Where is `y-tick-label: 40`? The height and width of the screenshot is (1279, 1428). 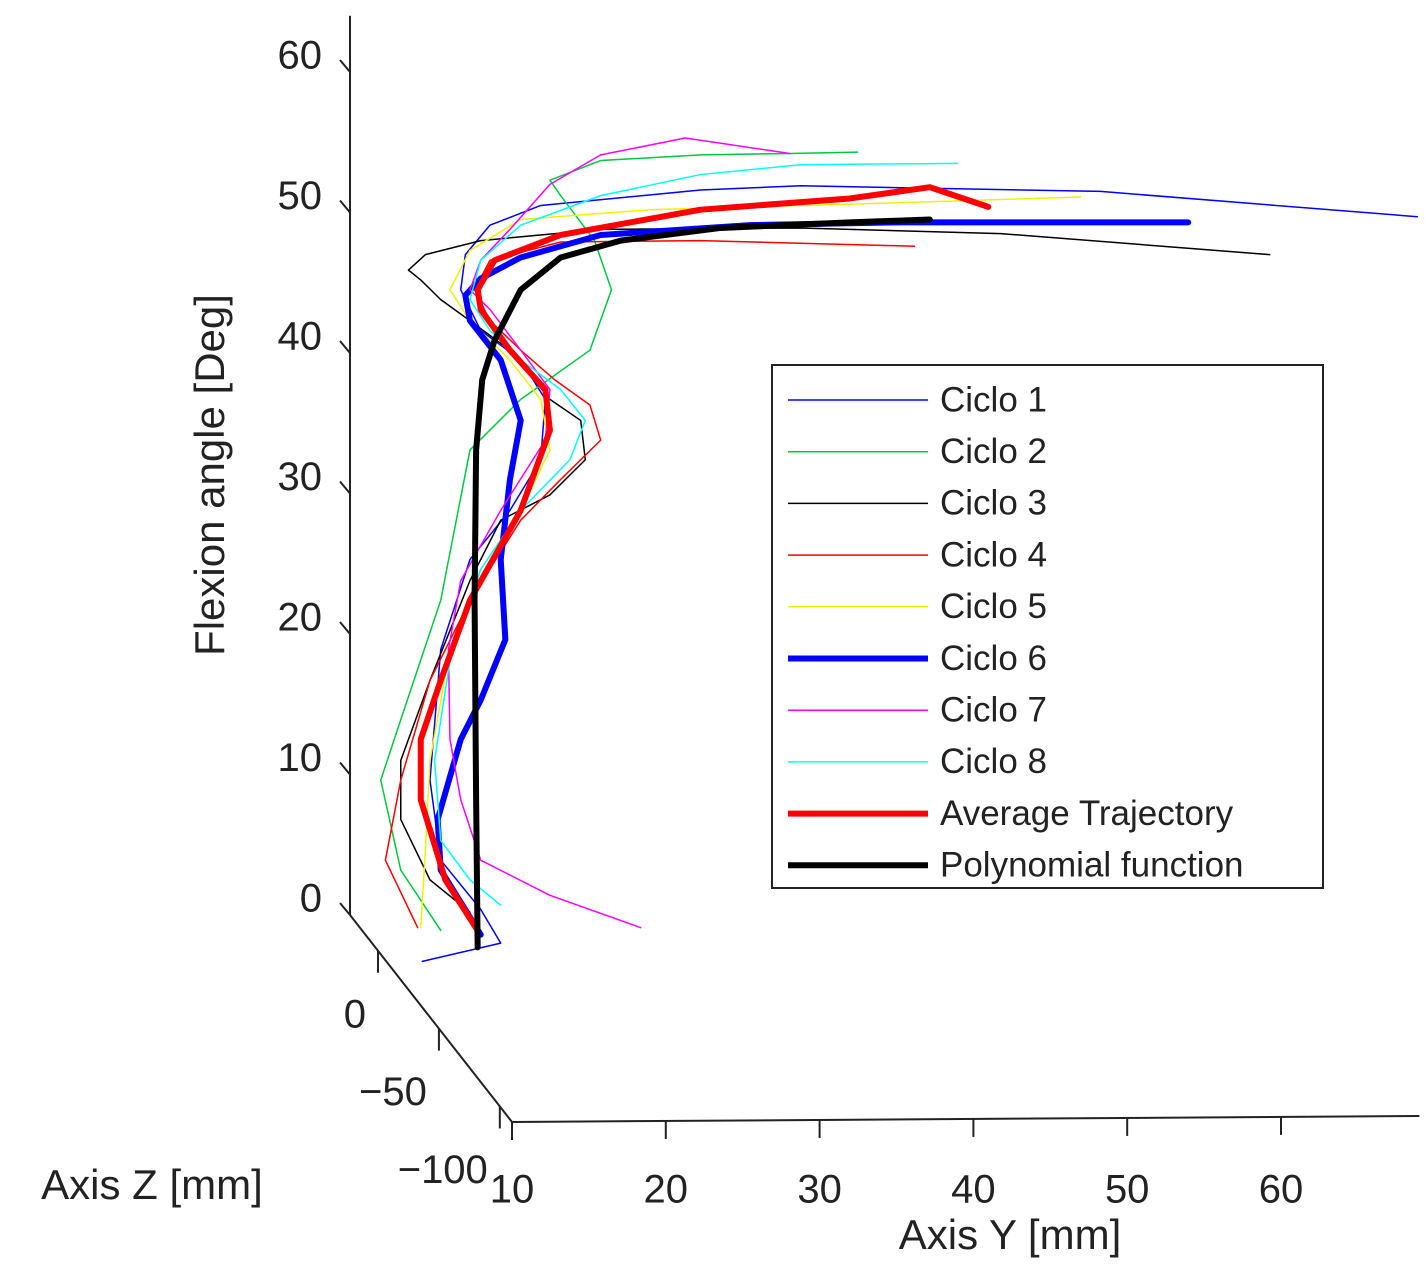 y-tick-label: 40 is located at coordinates (300, 337).